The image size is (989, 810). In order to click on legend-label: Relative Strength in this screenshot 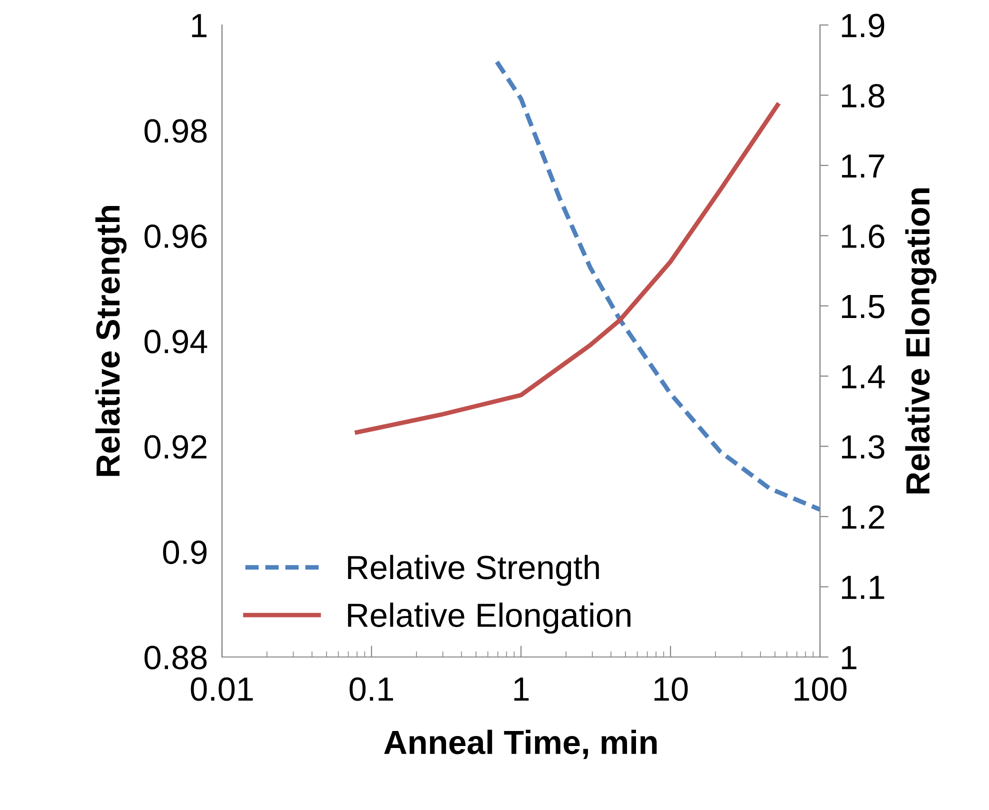, I will do `click(473, 570)`.